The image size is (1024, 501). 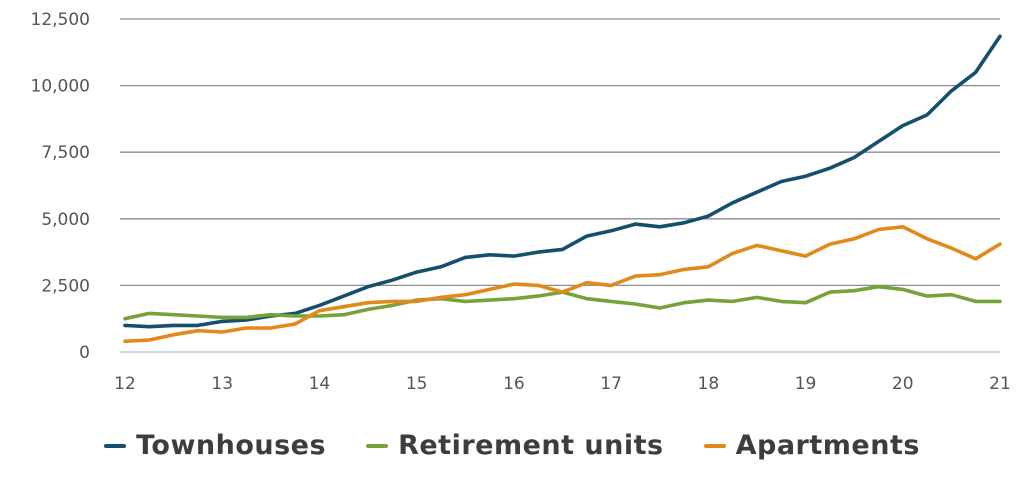 I want to click on y-tick-label: 0, so click(x=84, y=353).